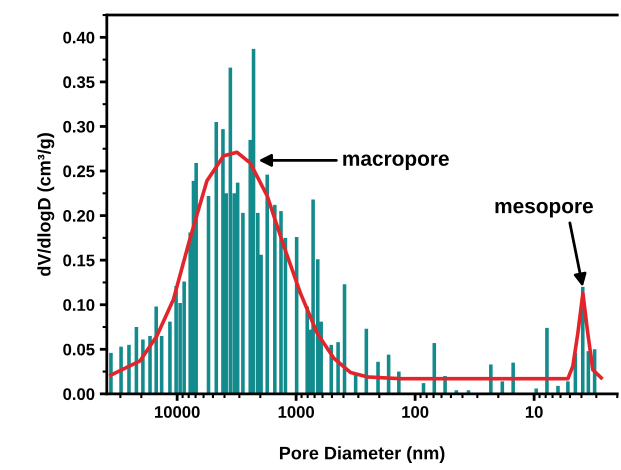 This screenshot has width=621, height=470. I want to click on x-tick-label: 10, so click(534, 412).